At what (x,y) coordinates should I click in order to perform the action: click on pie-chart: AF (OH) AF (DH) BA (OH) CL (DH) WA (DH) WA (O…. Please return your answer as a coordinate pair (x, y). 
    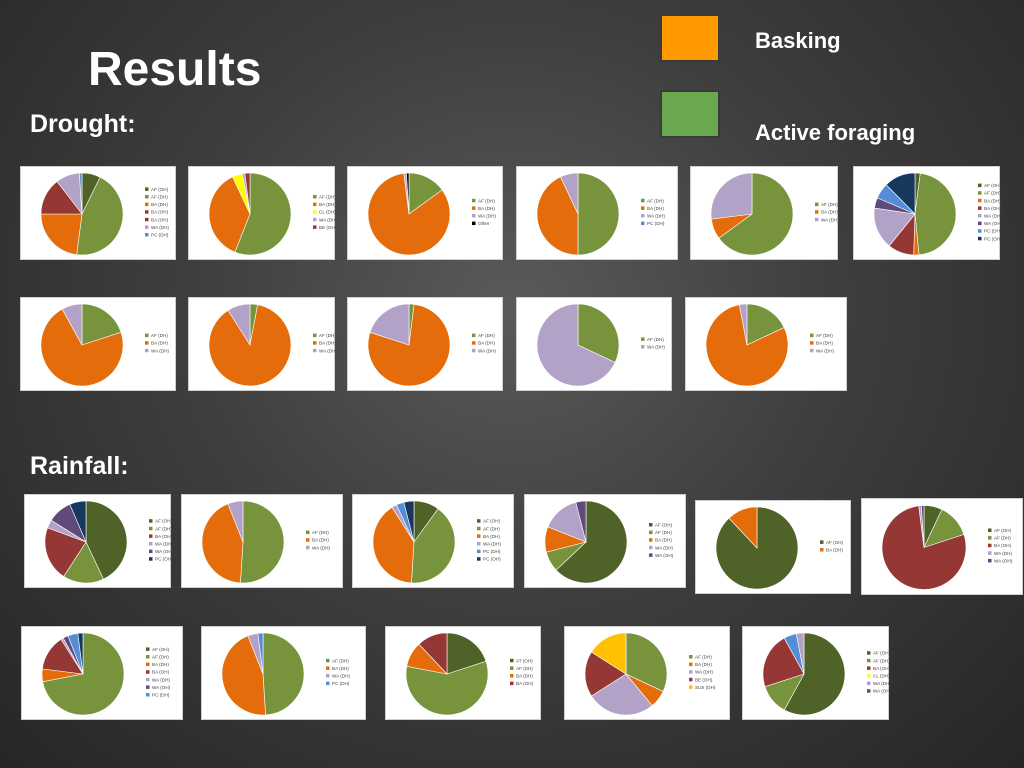
    Looking at the image, I should click on (826, 674).